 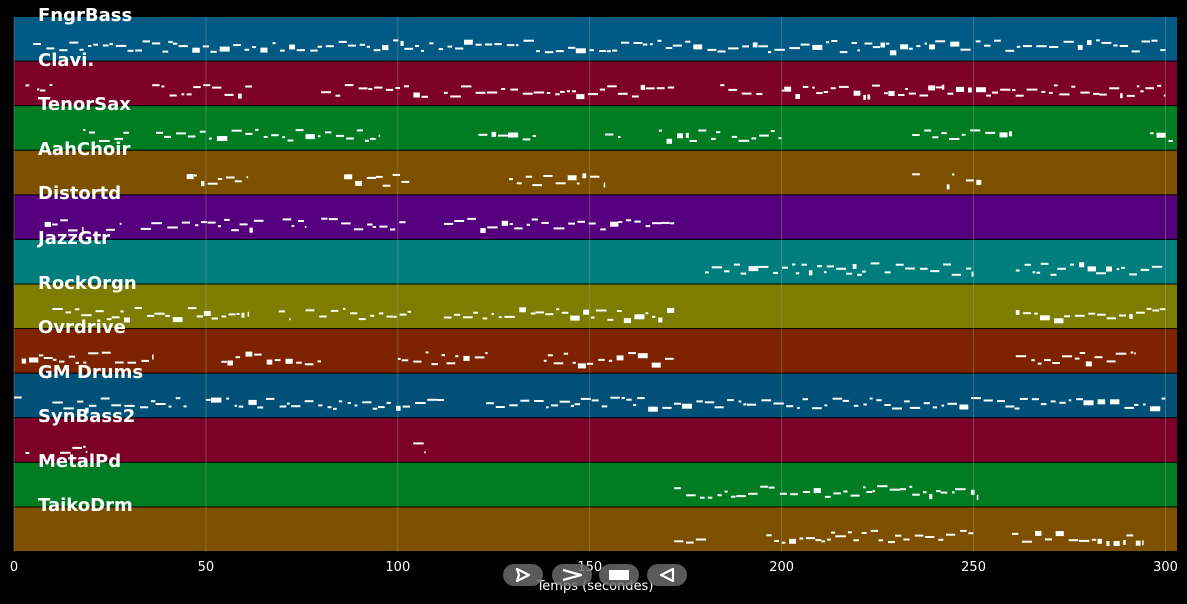 What do you see at coordinates (595, 217) in the screenshot?
I see `track-lane` at bounding box center [595, 217].